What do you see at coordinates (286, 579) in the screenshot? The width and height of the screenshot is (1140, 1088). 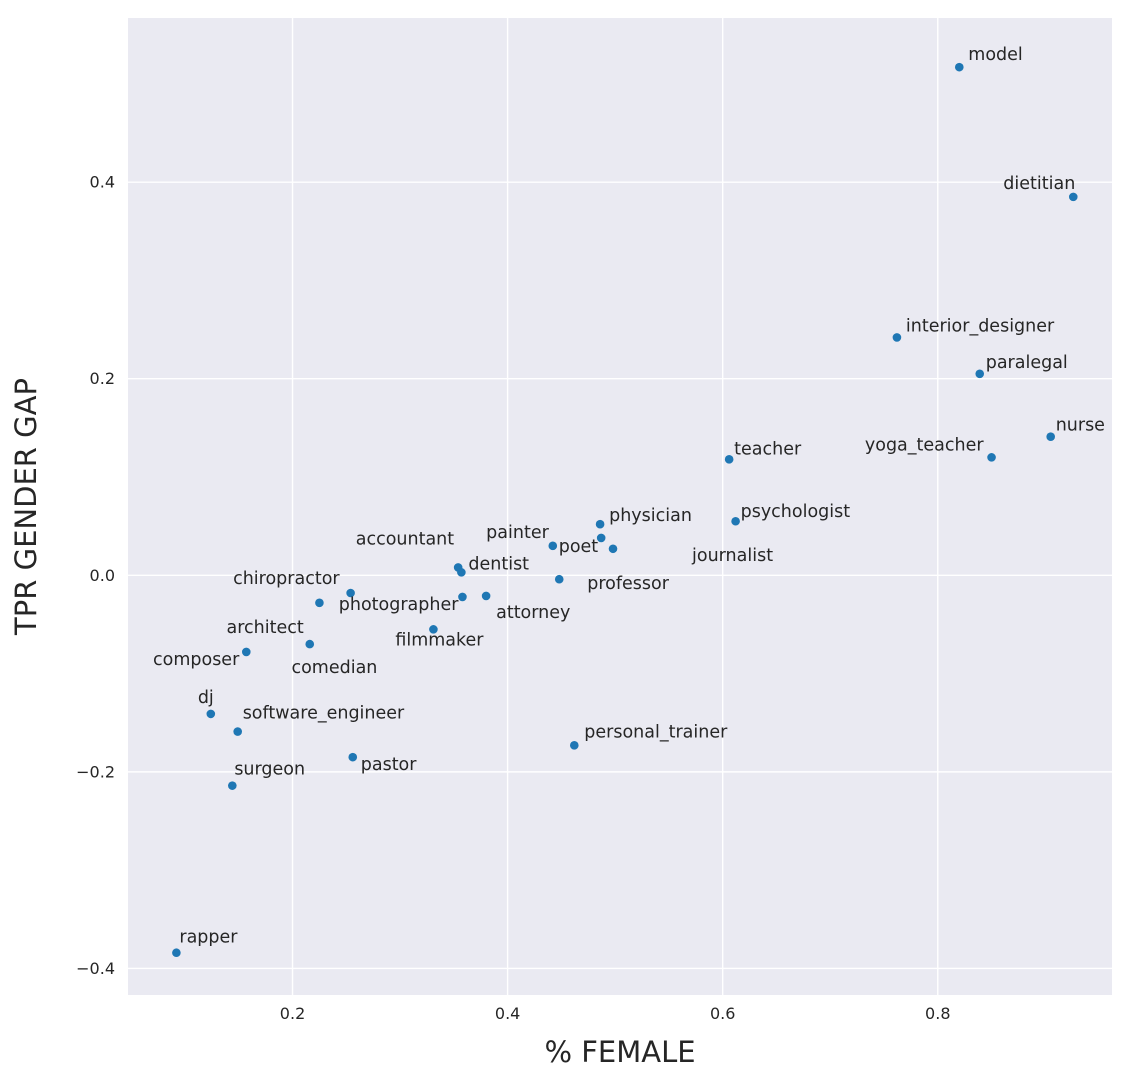 I see `point-label-chiropractor: chiropractor` at bounding box center [286, 579].